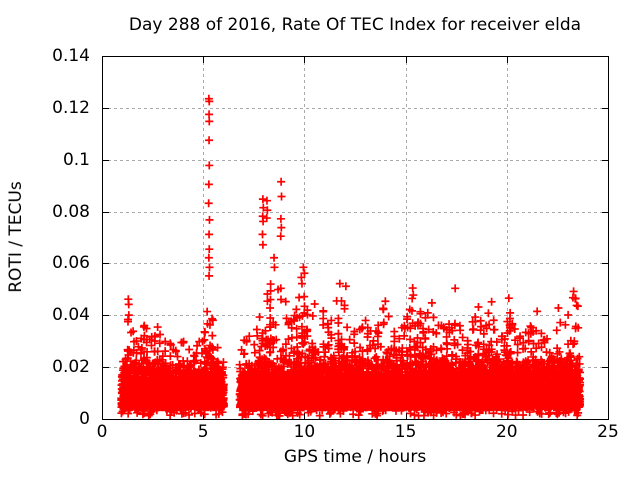 This screenshot has height=480, width=640. What do you see at coordinates (84, 419) in the screenshot?
I see `y-tick-label: 0` at bounding box center [84, 419].